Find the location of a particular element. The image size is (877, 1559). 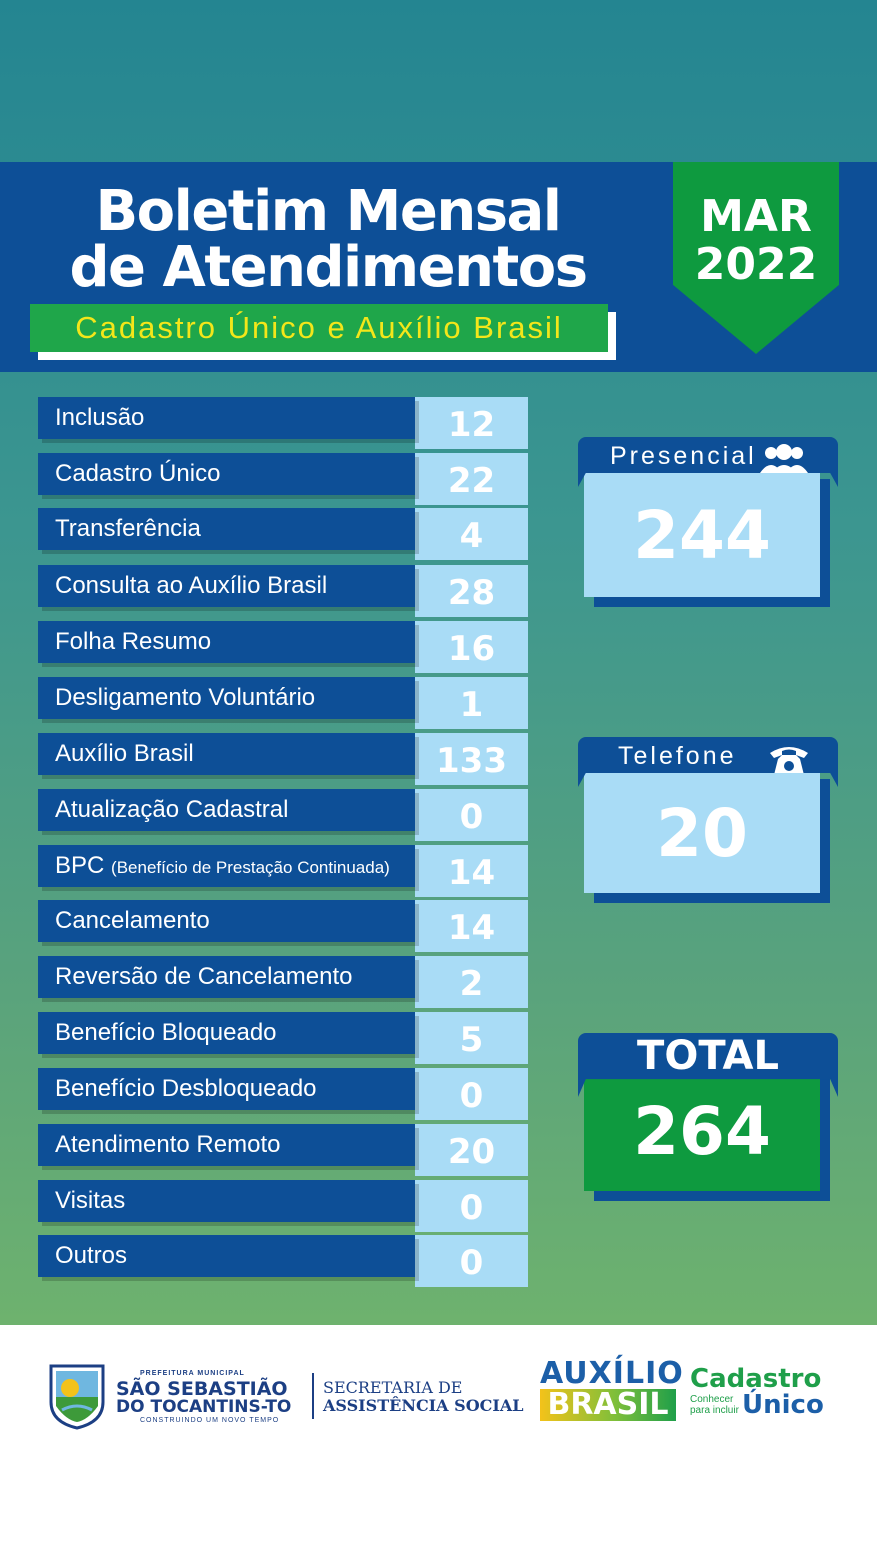

row-label: Atualização Cadastral is located at coordinates (226, 810).